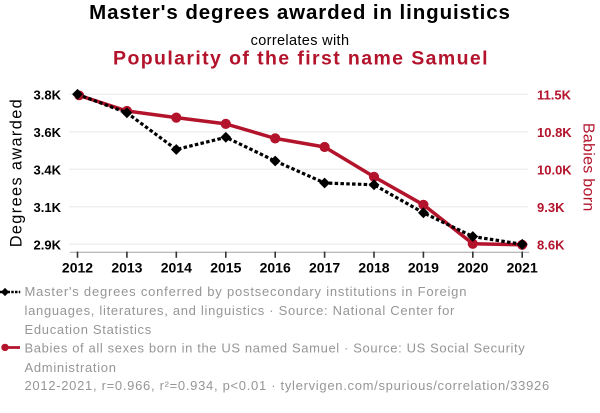  I want to click on svg-text: Babies born, so click(588, 167).